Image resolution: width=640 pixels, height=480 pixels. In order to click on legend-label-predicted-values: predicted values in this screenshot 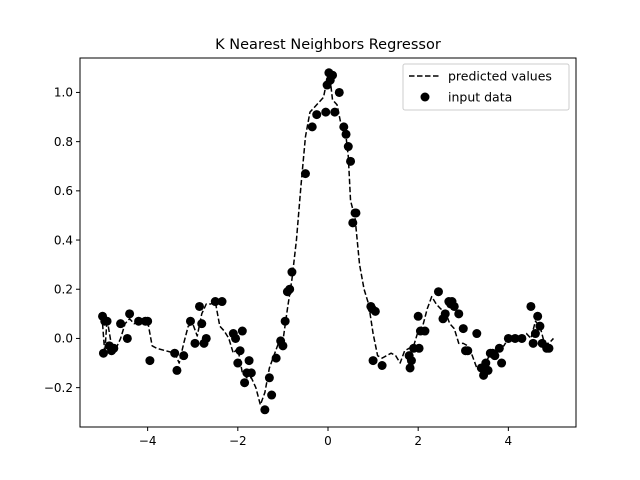, I will do `click(500, 76)`.